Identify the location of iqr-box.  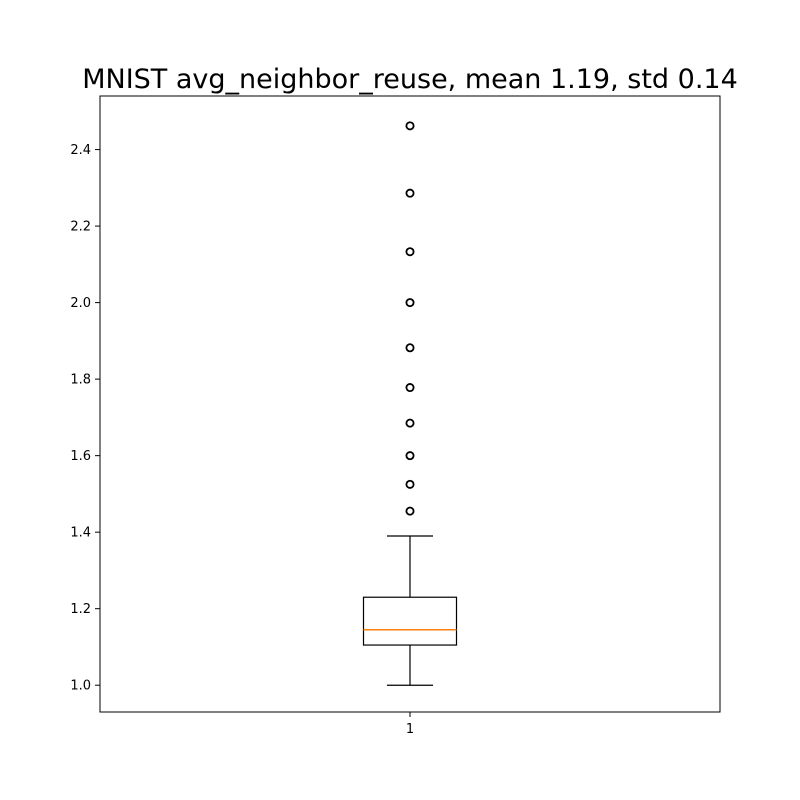
(410, 621).